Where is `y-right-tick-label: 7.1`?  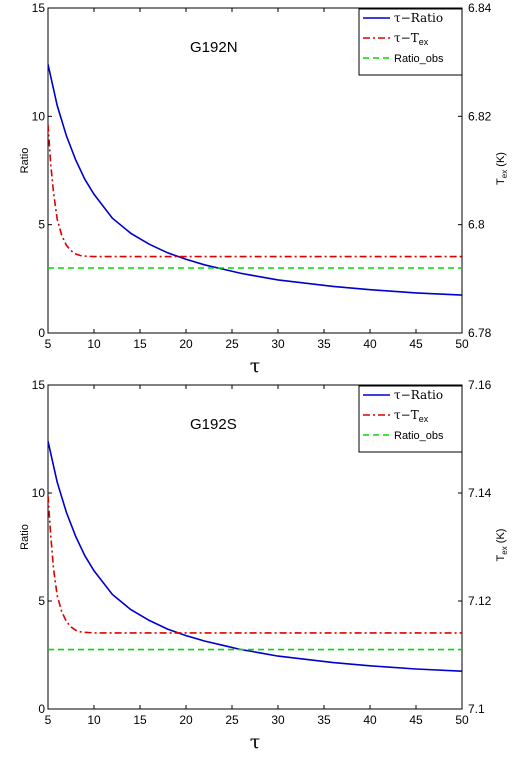 y-right-tick-label: 7.1 is located at coordinates (476, 709).